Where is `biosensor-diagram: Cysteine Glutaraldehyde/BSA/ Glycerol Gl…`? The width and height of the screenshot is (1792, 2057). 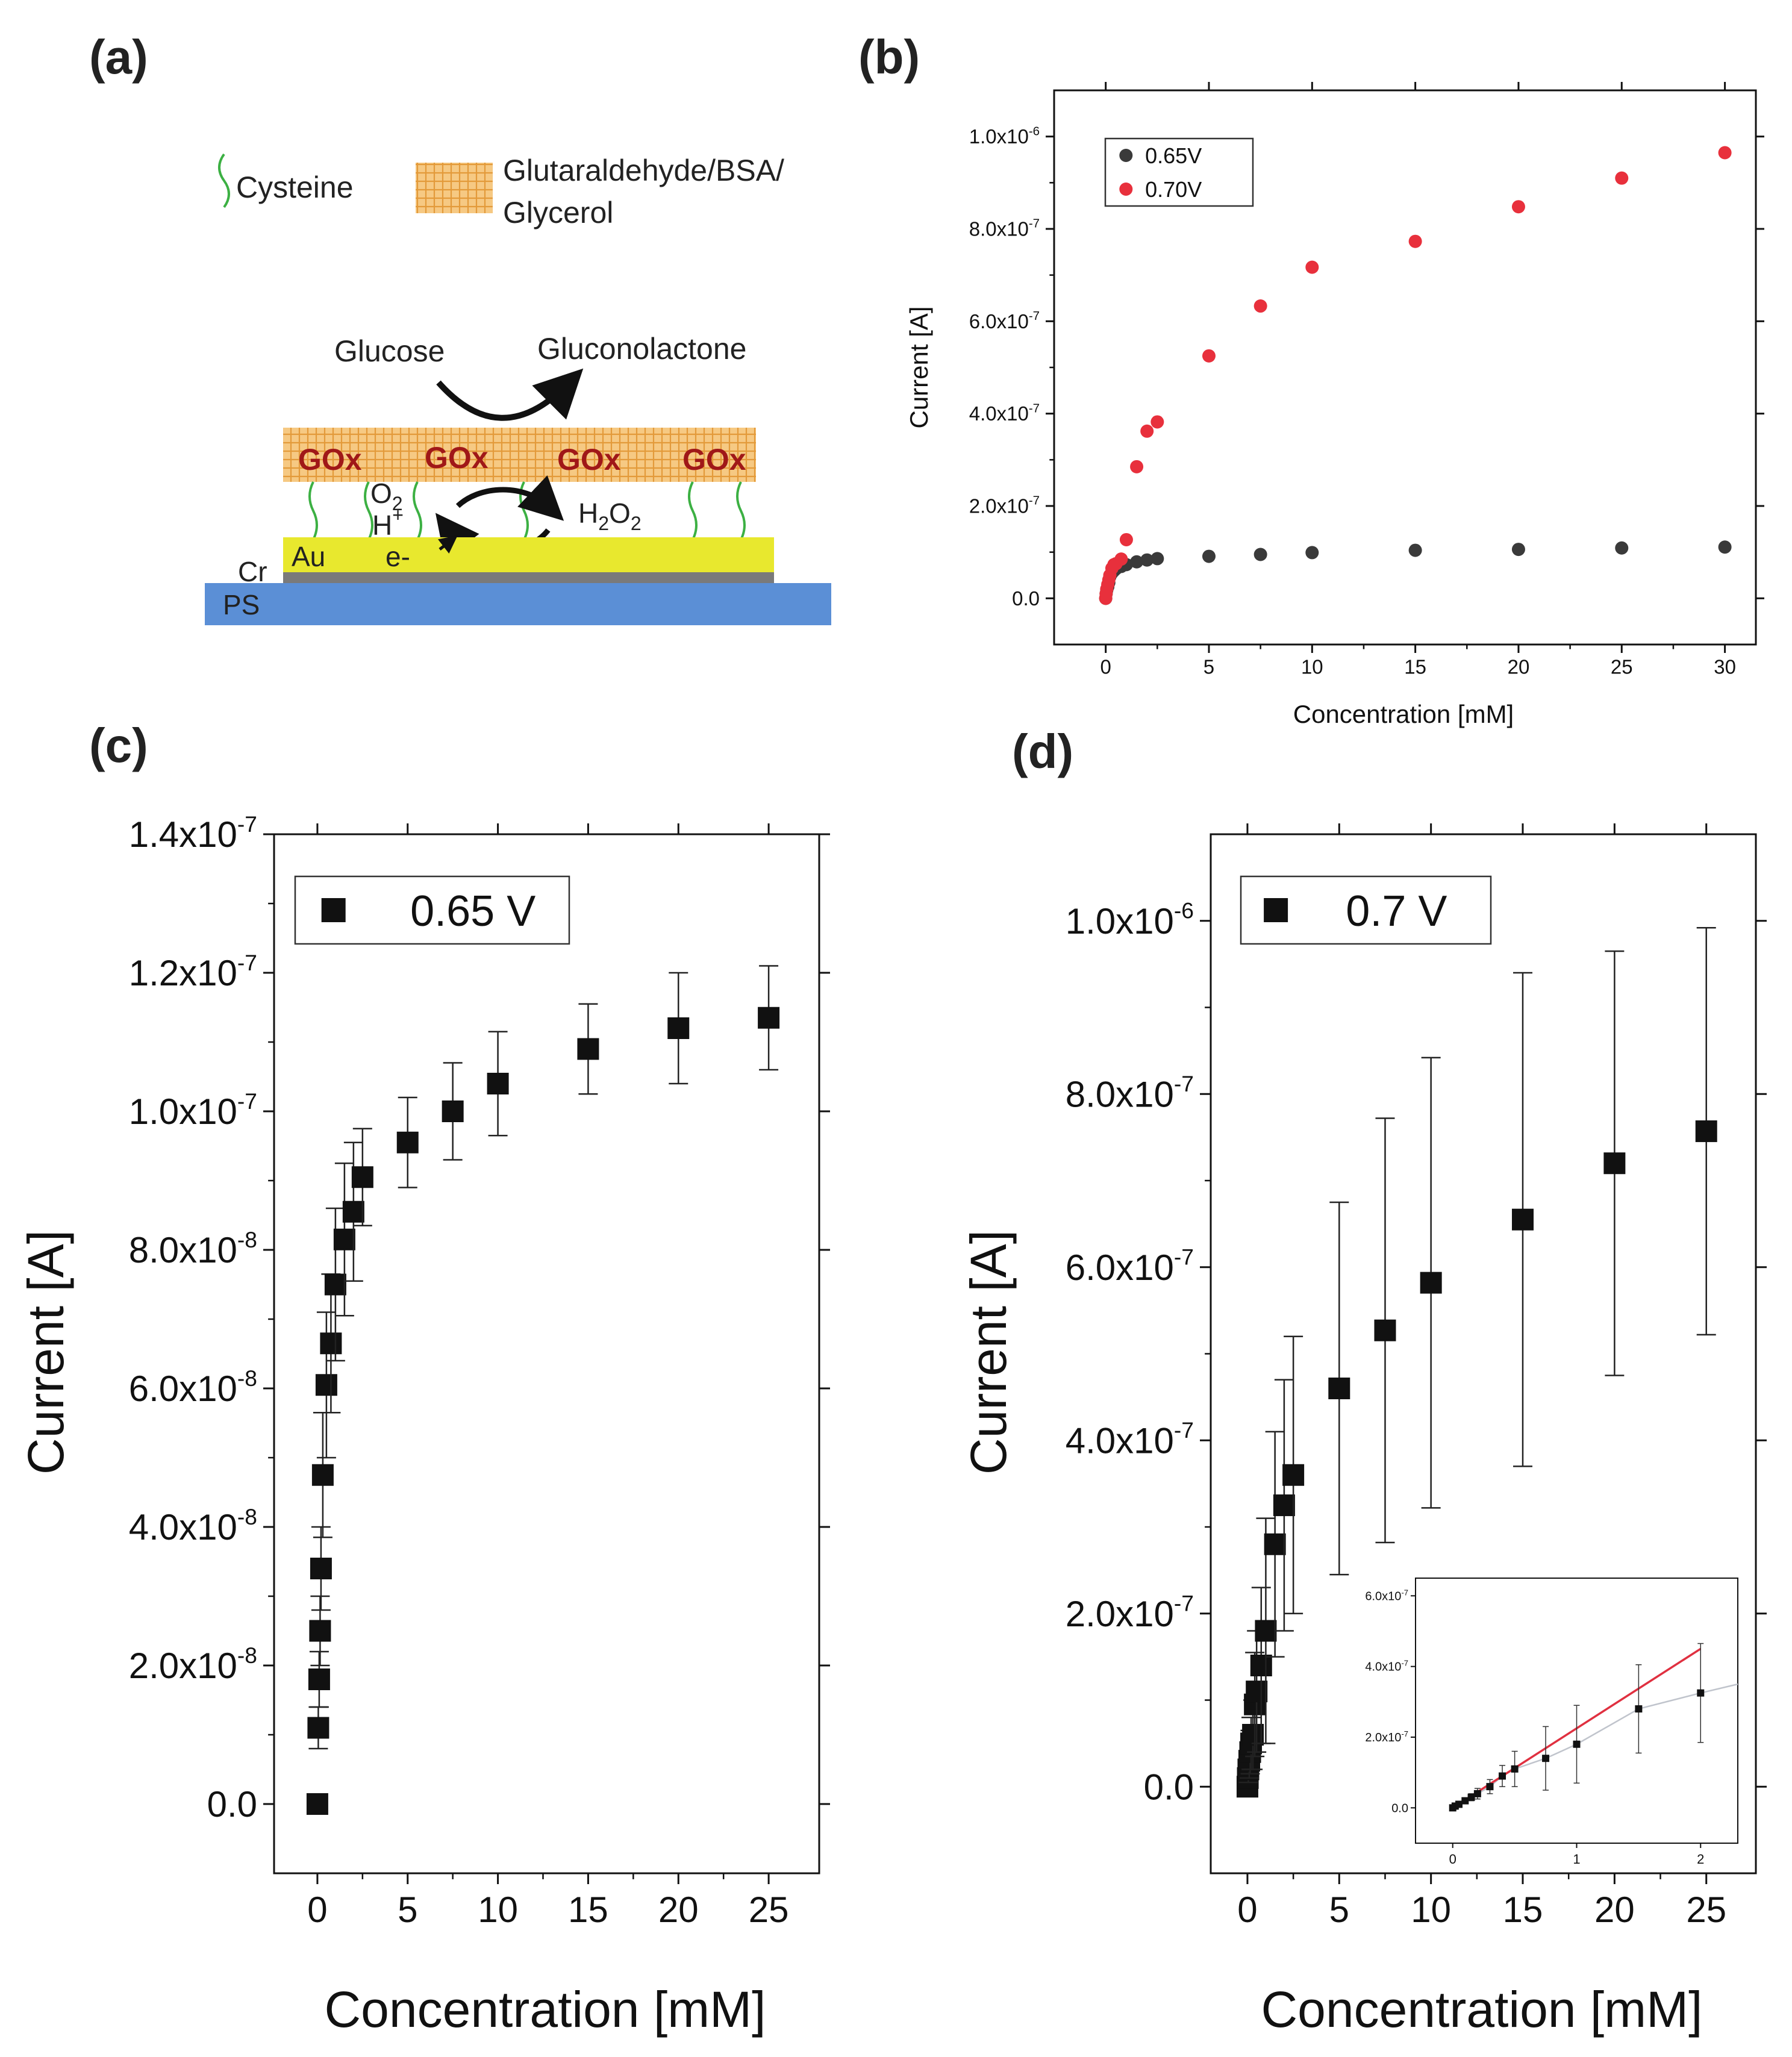
biosensor-diagram: Cysteine Glutaraldehyde/BSA/ Glycerol Gl… is located at coordinates (518, 389).